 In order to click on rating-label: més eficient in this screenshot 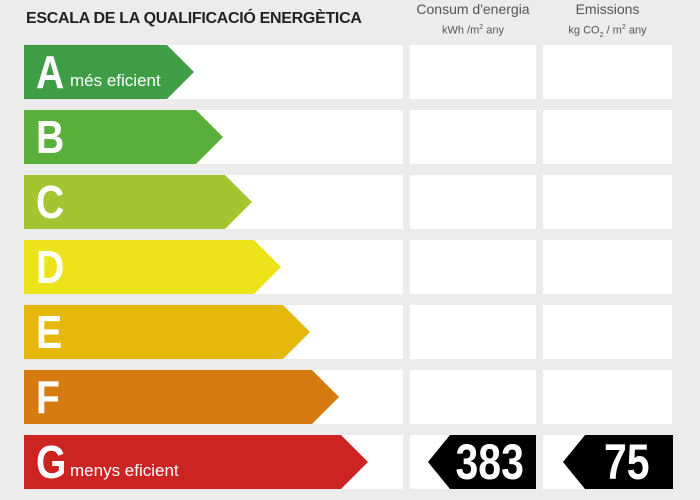, I will do `click(115, 80)`.